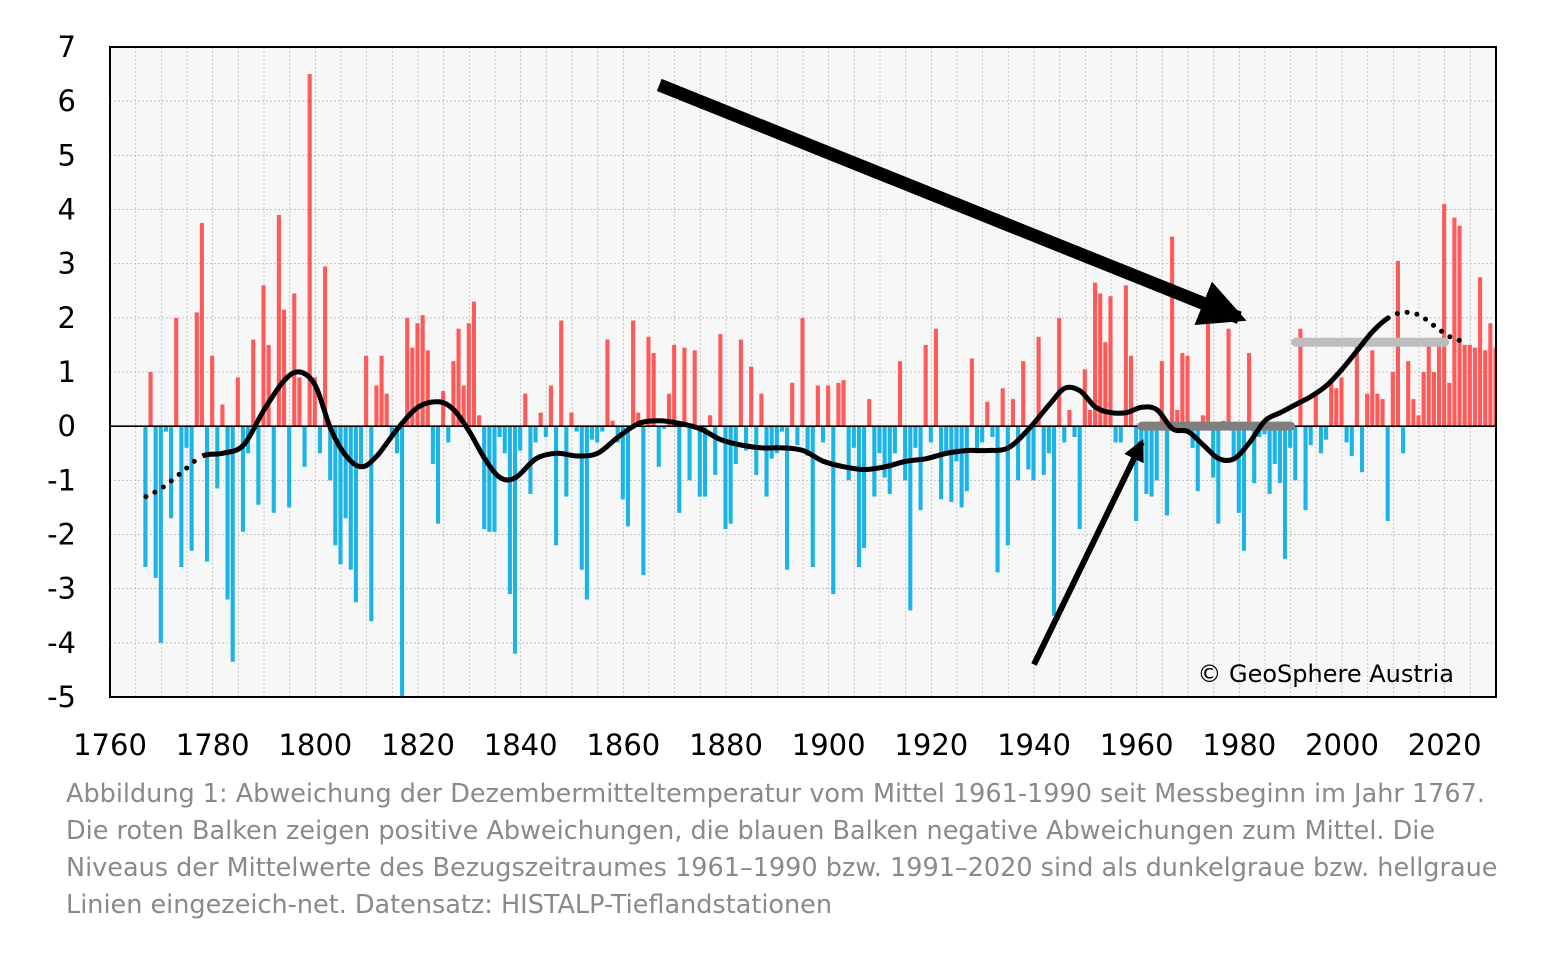 This screenshot has height=959, width=1566. What do you see at coordinates (67, 318) in the screenshot?
I see `y-tick-label: 2` at bounding box center [67, 318].